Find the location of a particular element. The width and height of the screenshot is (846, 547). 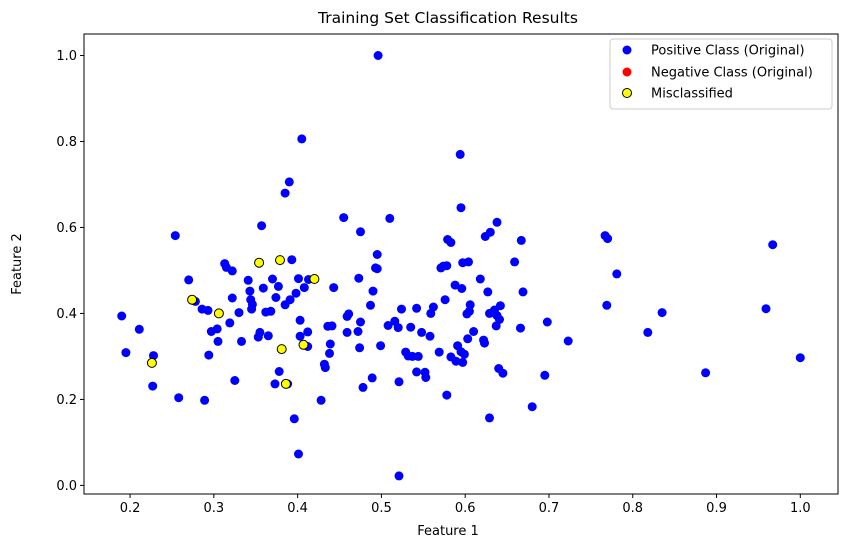

x-tick-label: 0.3 is located at coordinates (214, 508).